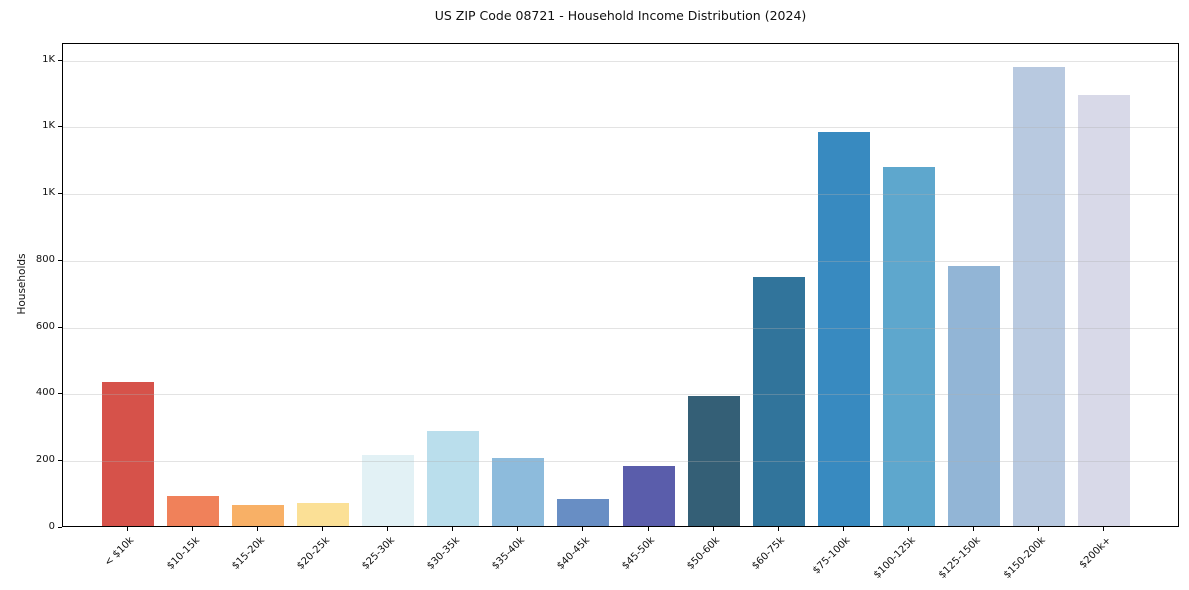  Describe the element at coordinates (574, 553) in the screenshot. I see `x-tick-label: $40-45k` at that location.